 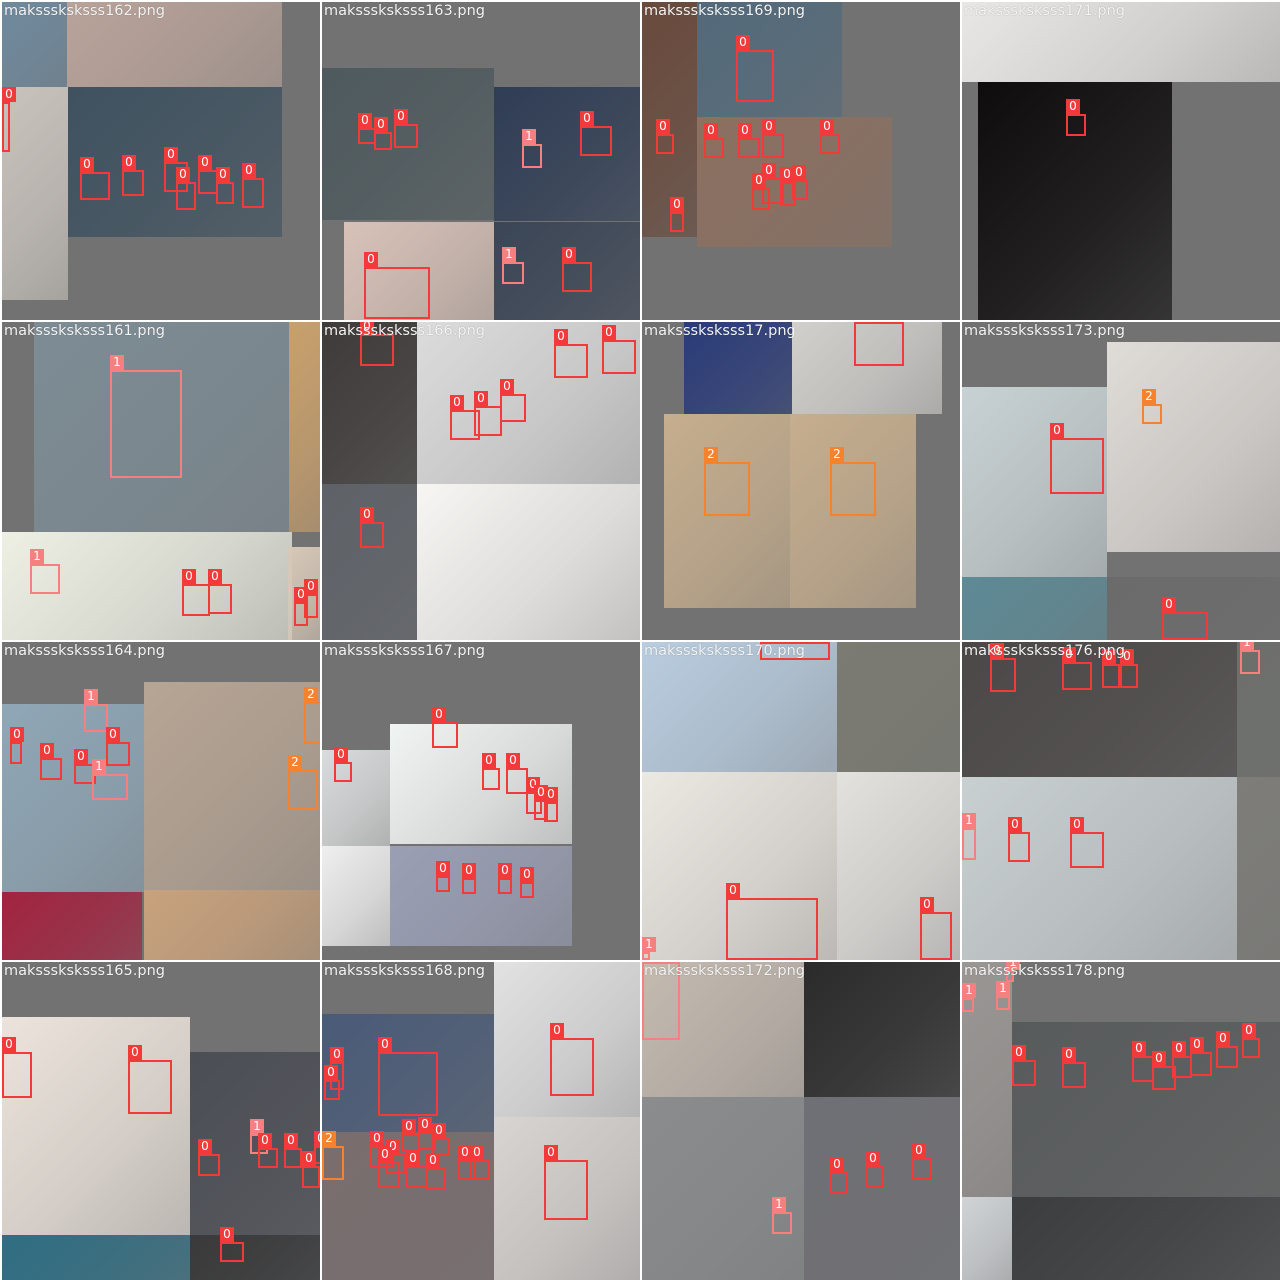 What do you see at coordinates (801, 161) in the screenshot?
I see `mosaic-tile: 0 0 0 0 0 0 0 0 0 0 0 maksssksksss169.png` at bounding box center [801, 161].